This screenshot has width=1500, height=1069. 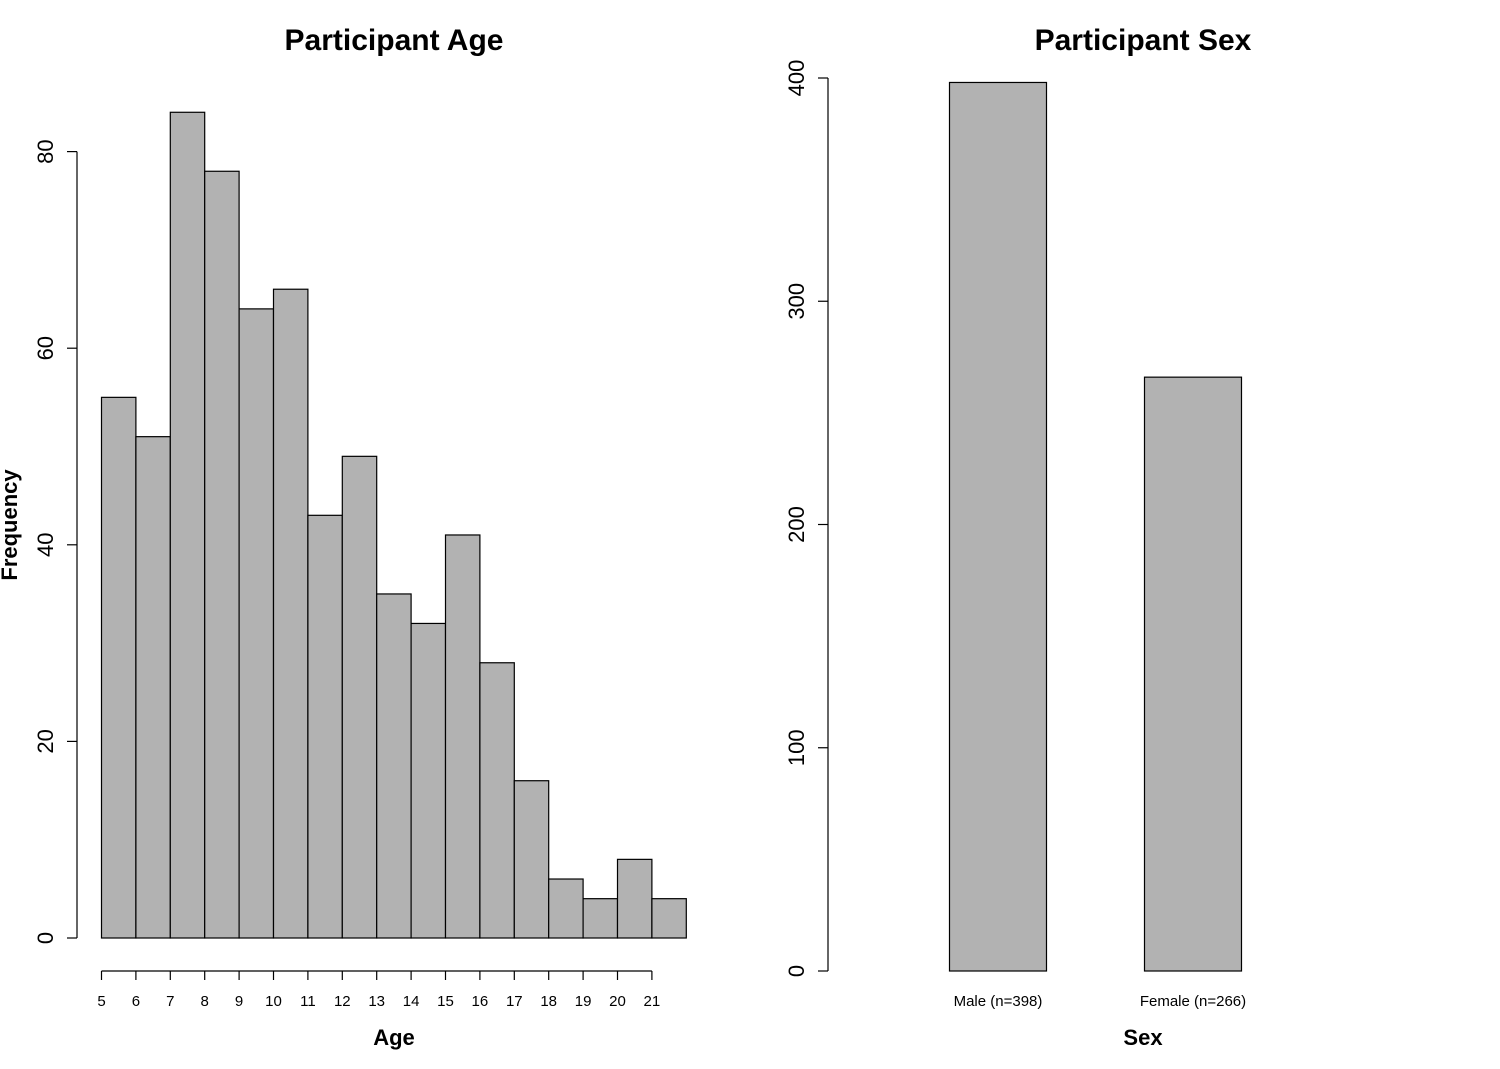 I want to click on age-y-tick-label: 20, so click(x=45, y=741).